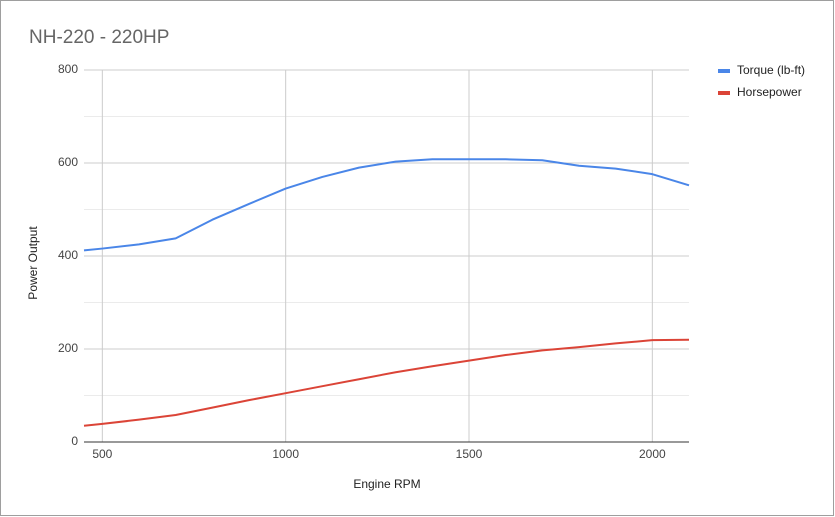  What do you see at coordinates (102, 454) in the screenshot?
I see `x-tick-label: 500` at bounding box center [102, 454].